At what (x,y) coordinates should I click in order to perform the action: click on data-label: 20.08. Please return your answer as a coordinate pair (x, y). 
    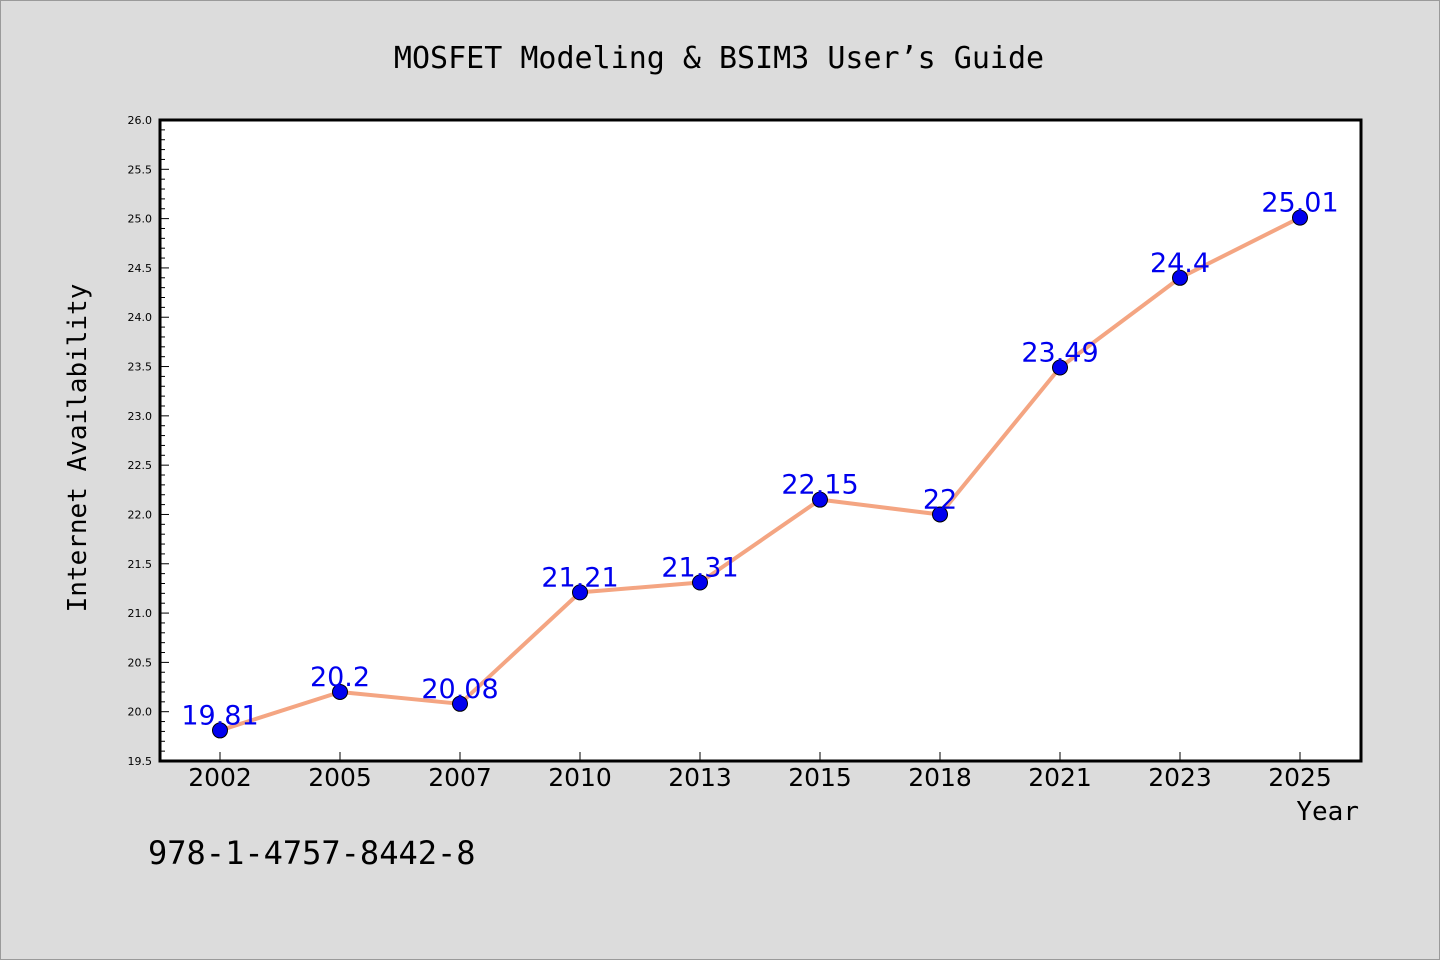
    Looking at the image, I should click on (459, 689).